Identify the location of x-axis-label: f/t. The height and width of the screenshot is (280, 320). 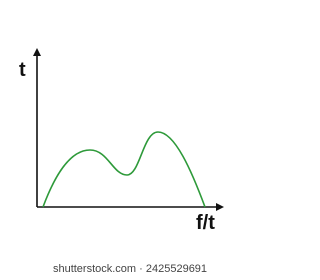
(205, 223).